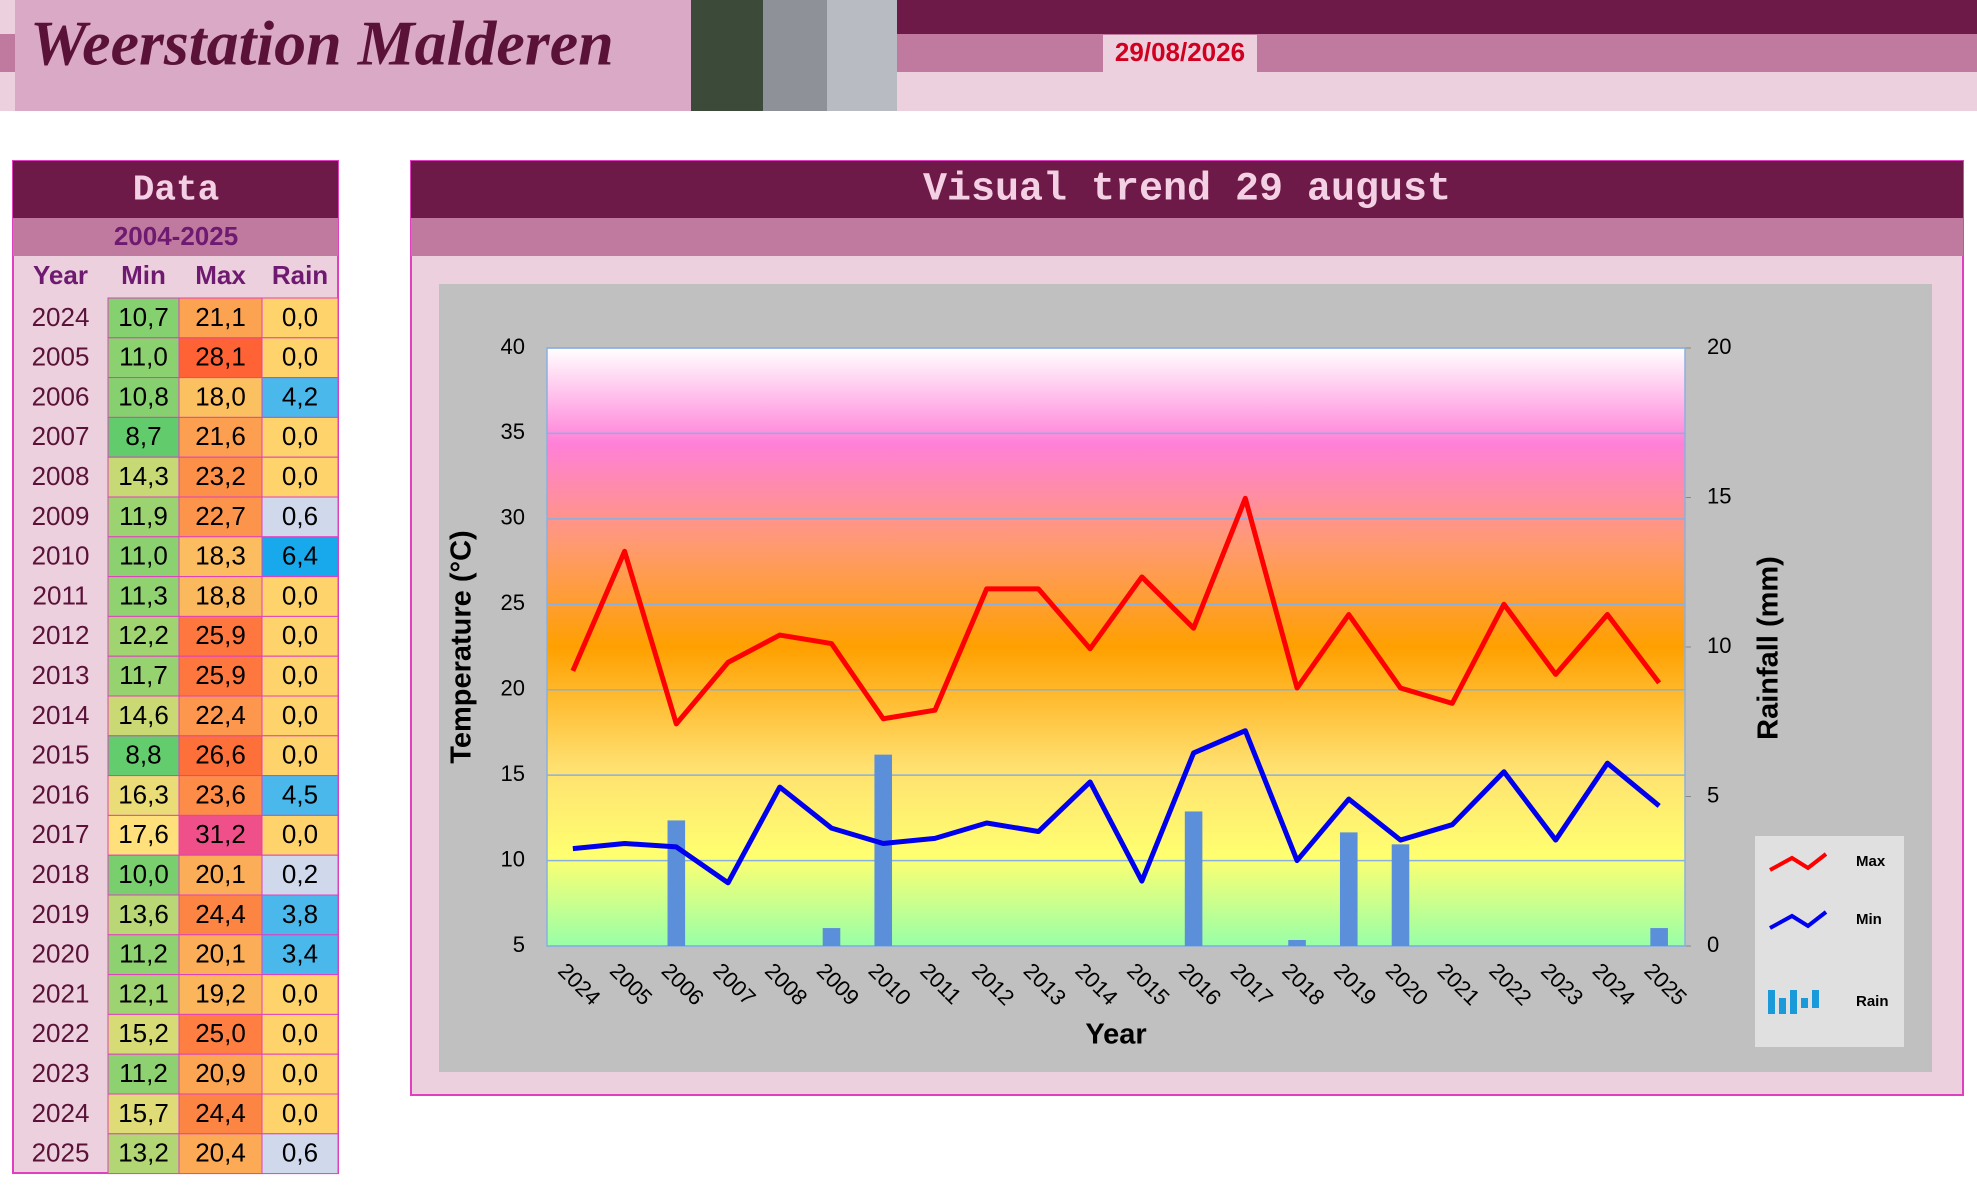 The width and height of the screenshot is (1977, 1188). I want to click on year: 2011, so click(61, 595).